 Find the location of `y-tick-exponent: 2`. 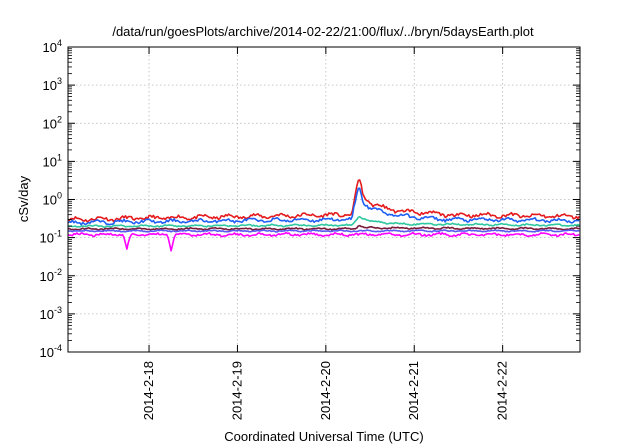

y-tick-exponent: 2 is located at coordinates (59, 119).